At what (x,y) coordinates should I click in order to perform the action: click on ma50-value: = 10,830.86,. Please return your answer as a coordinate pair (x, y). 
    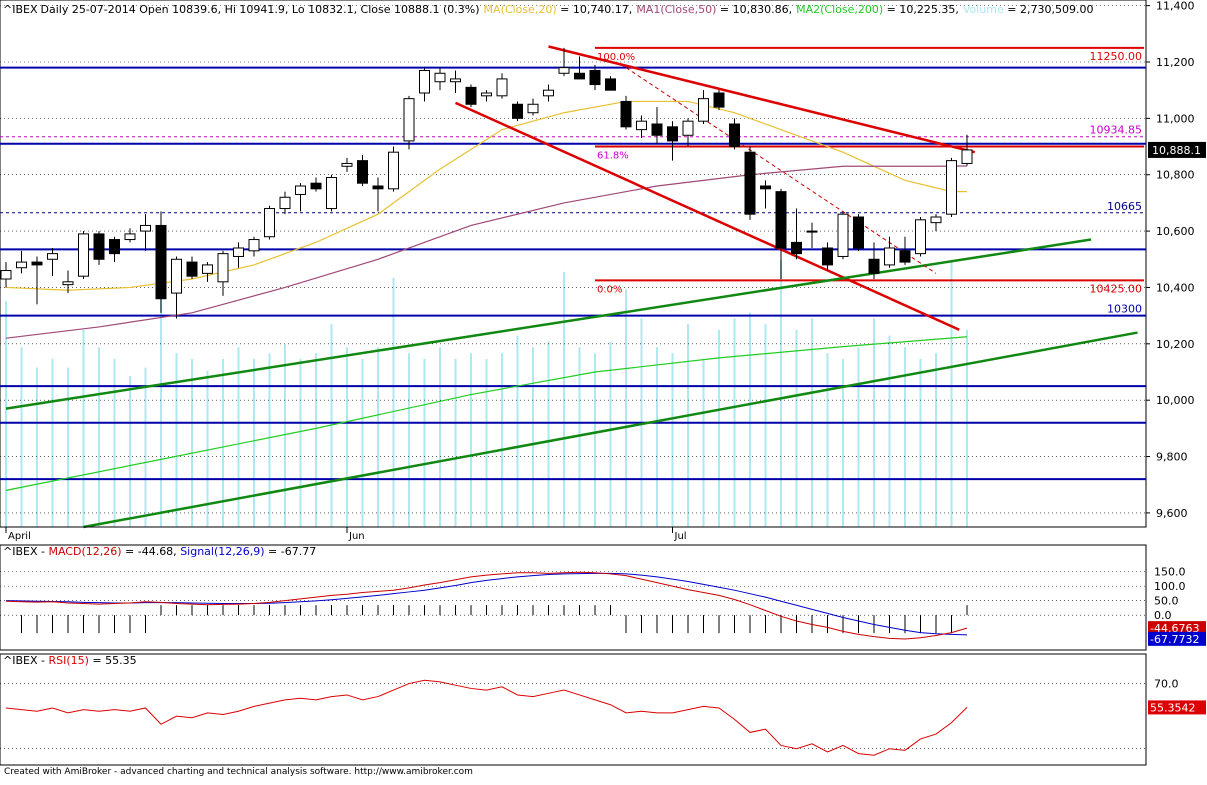
    Looking at the image, I should click on (754, 9).